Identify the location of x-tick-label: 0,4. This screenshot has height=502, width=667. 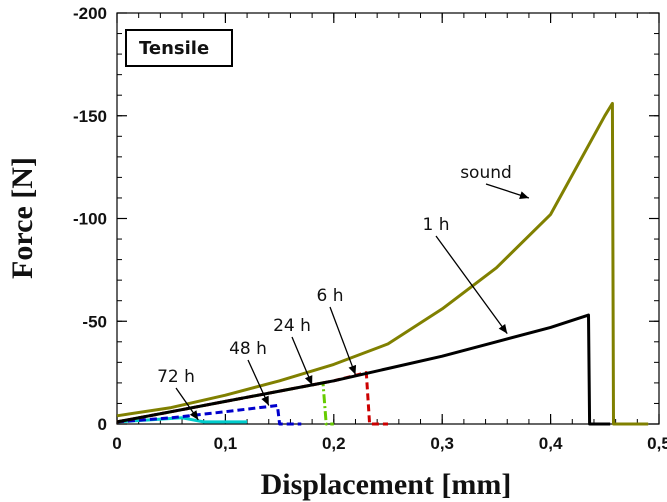
(551, 443).